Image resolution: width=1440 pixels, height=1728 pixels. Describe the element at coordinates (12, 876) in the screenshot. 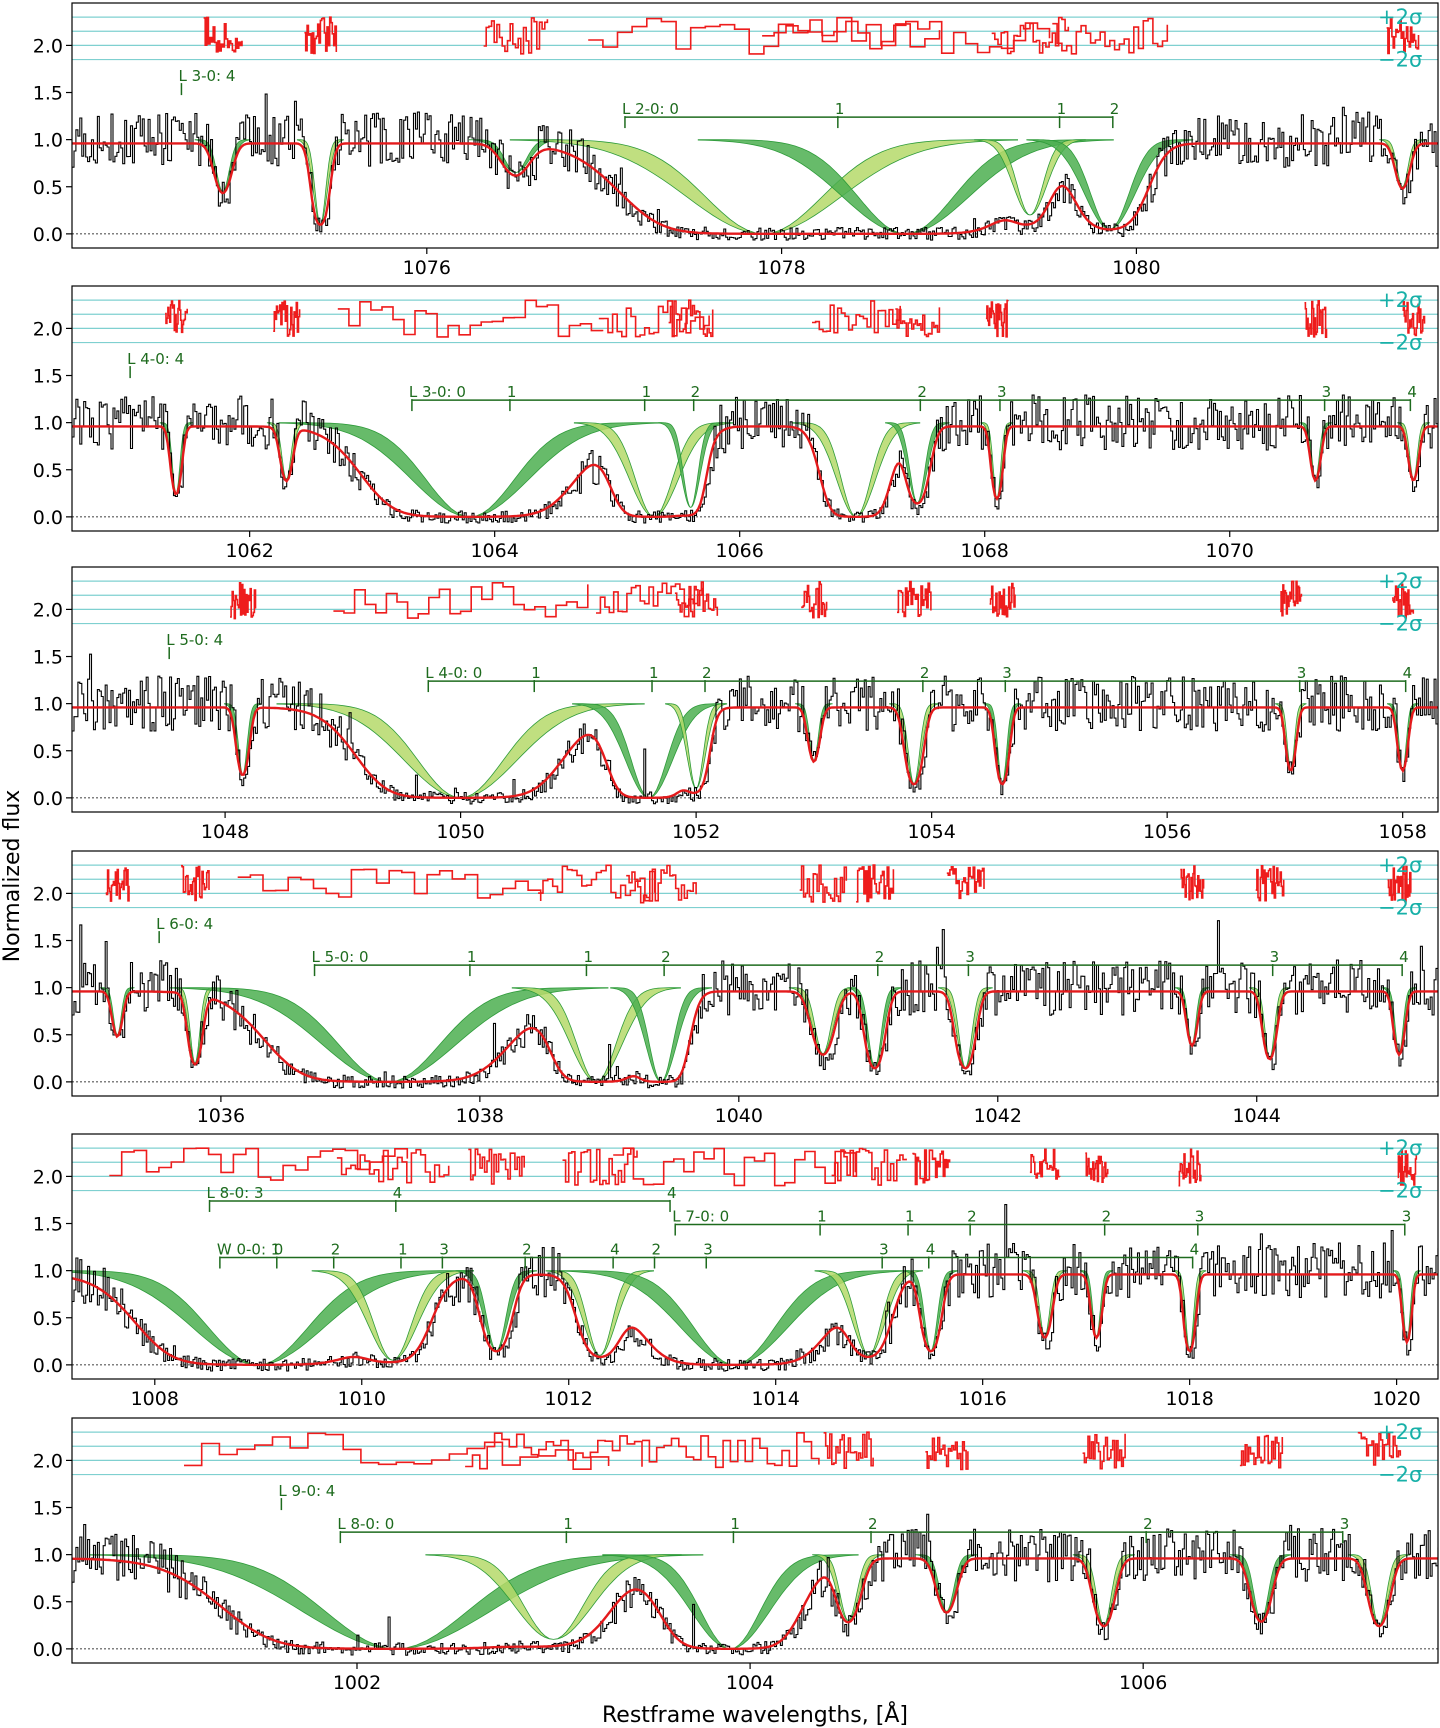

I see `y-axis-label: Normalized flux` at that location.